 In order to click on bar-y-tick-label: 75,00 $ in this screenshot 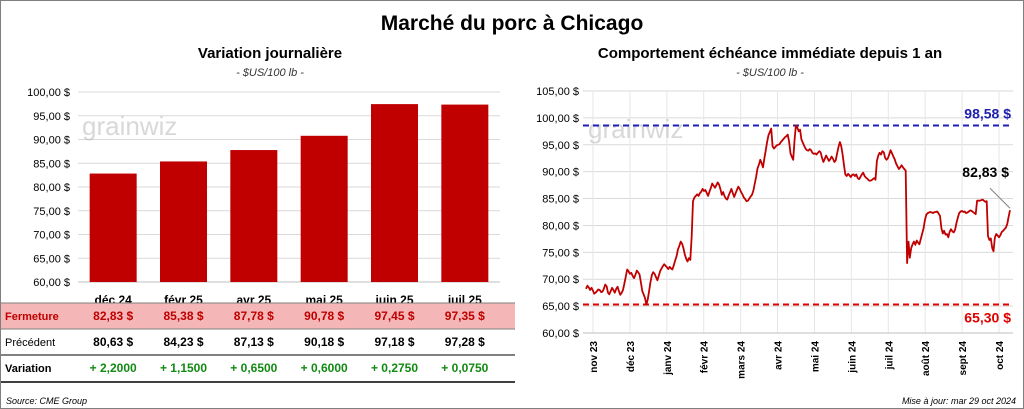, I will do `click(51, 212)`.